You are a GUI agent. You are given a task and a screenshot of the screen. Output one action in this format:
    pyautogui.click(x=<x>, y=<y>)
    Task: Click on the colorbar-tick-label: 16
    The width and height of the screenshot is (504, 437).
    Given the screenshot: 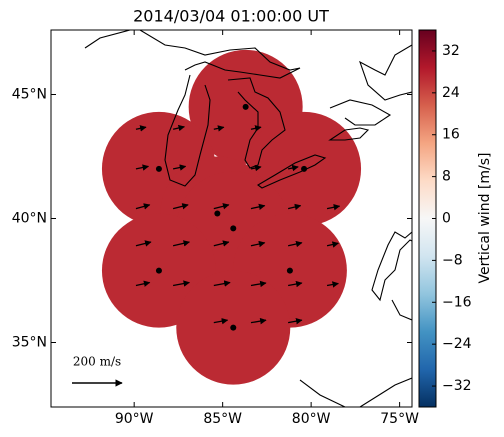 What is the action you would take?
    pyautogui.click(x=451, y=135)
    